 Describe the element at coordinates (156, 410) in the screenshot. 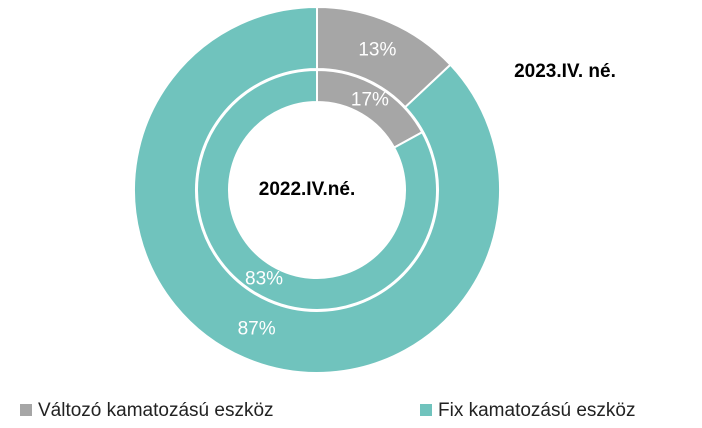

I see `legend-label: Változó kamatozású eszköz` at that location.